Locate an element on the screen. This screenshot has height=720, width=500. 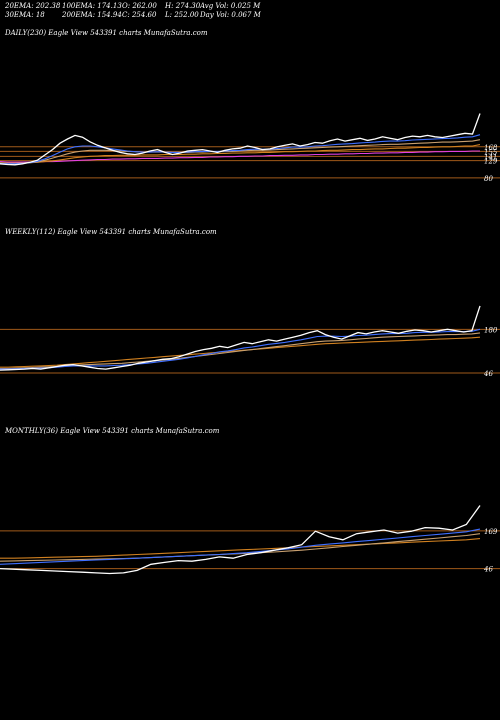
level-label: 141 is located at coordinates (490, 157).